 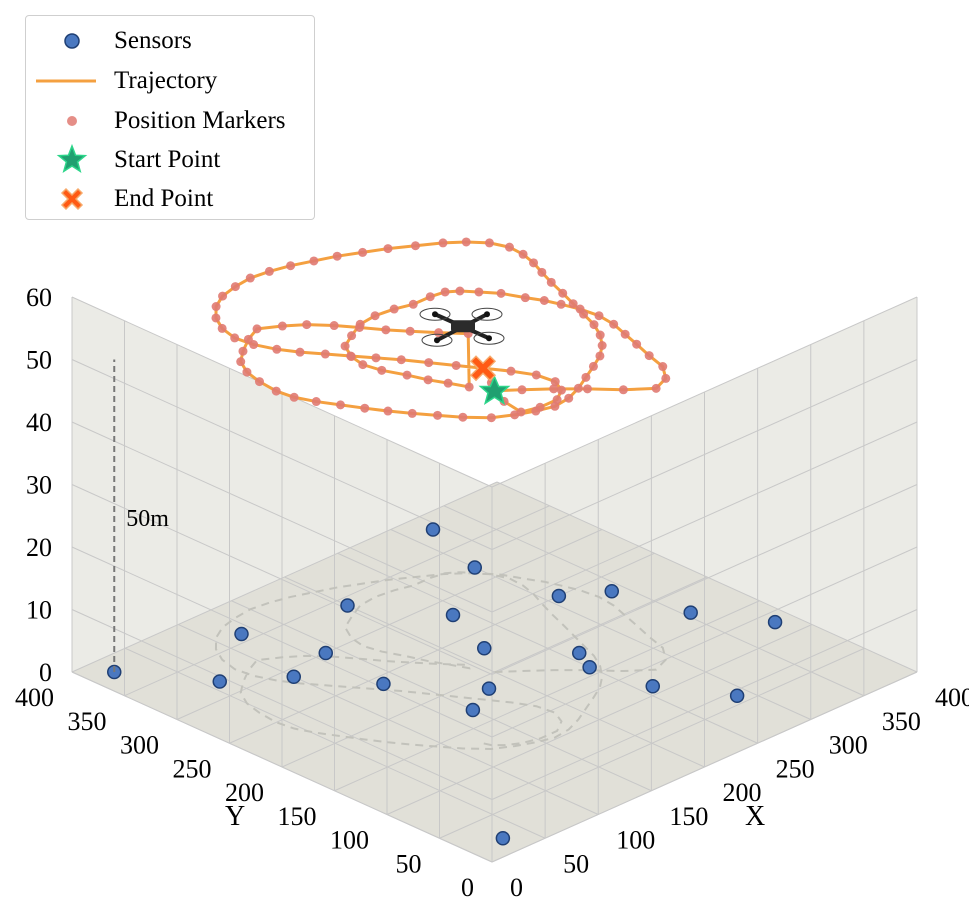 I want to click on z-tick-label: 20, so click(x=39, y=547).